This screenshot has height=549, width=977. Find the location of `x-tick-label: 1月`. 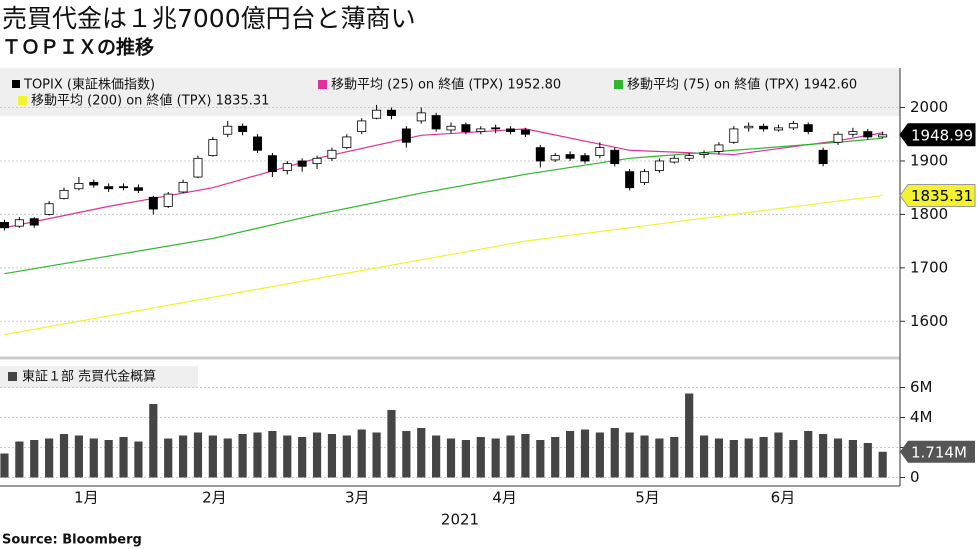

x-tick-label: 1月 is located at coordinates (86, 498).